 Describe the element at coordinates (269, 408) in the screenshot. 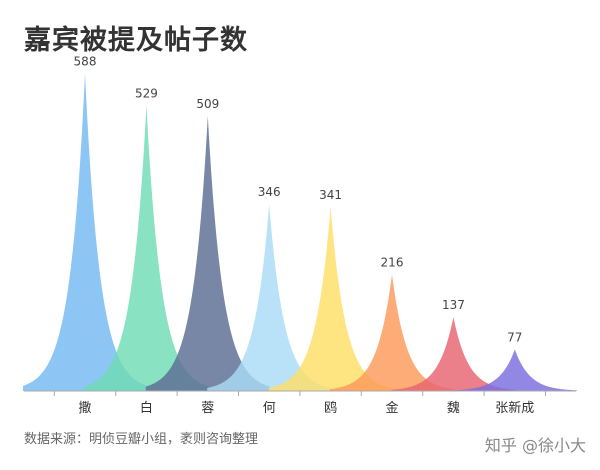

I see `x-tick-label-4: 何` at that location.